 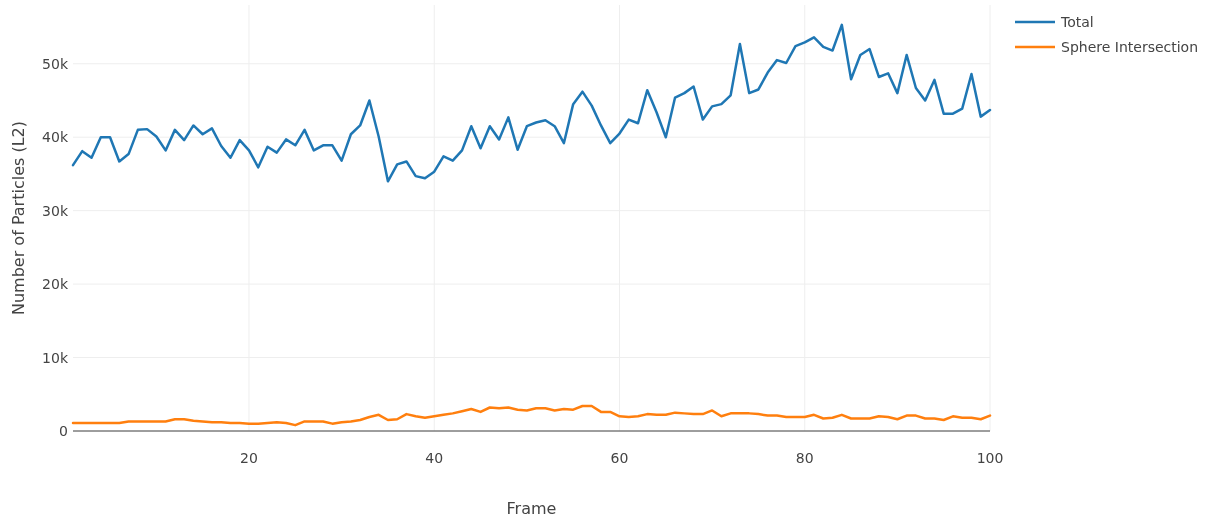 I want to click on x-tick-label: 100, so click(x=990, y=458).